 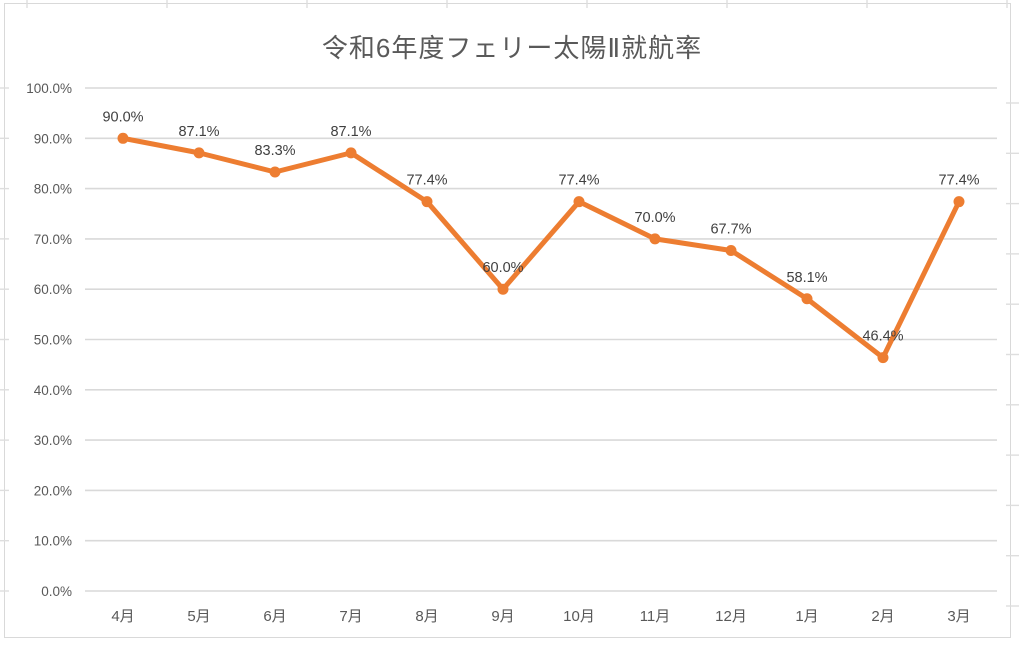 I want to click on y-tick-label: 90.0%, so click(x=53, y=138).